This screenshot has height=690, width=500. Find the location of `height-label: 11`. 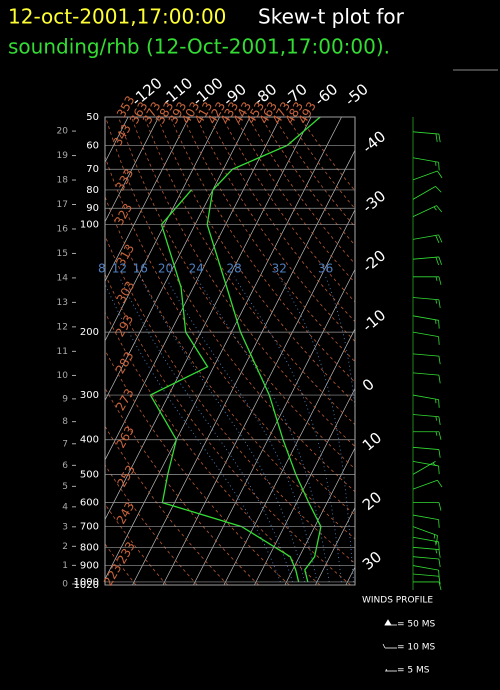

height-label: 11 is located at coordinates (62, 352).